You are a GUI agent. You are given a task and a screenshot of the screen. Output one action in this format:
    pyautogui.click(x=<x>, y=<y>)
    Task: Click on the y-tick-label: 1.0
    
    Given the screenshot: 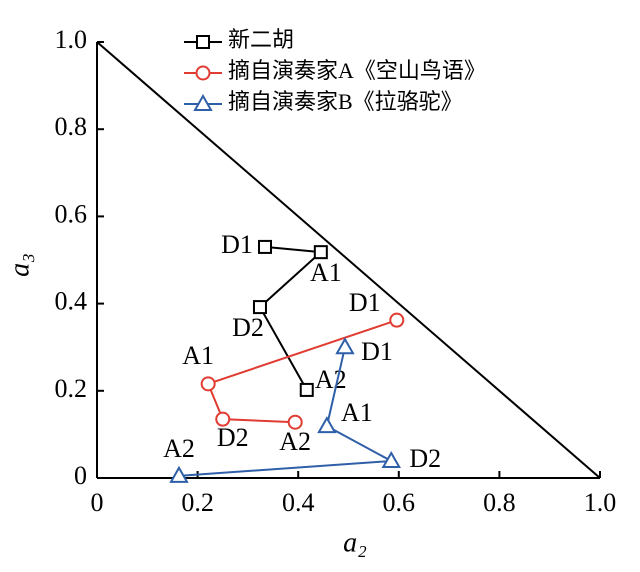 What is the action you would take?
    pyautogui.click(x=71, y=39)
    